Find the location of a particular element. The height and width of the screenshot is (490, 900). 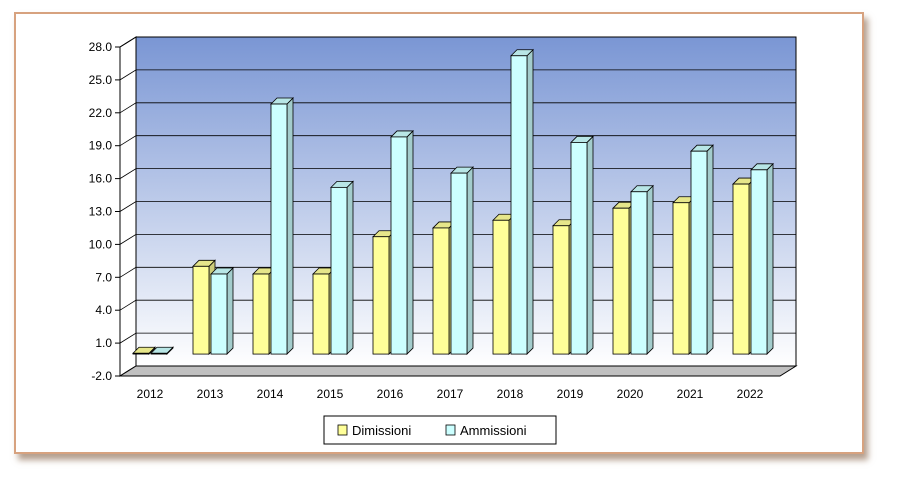

legend-swatch-dimissioni is located at coordinates (342, 430).